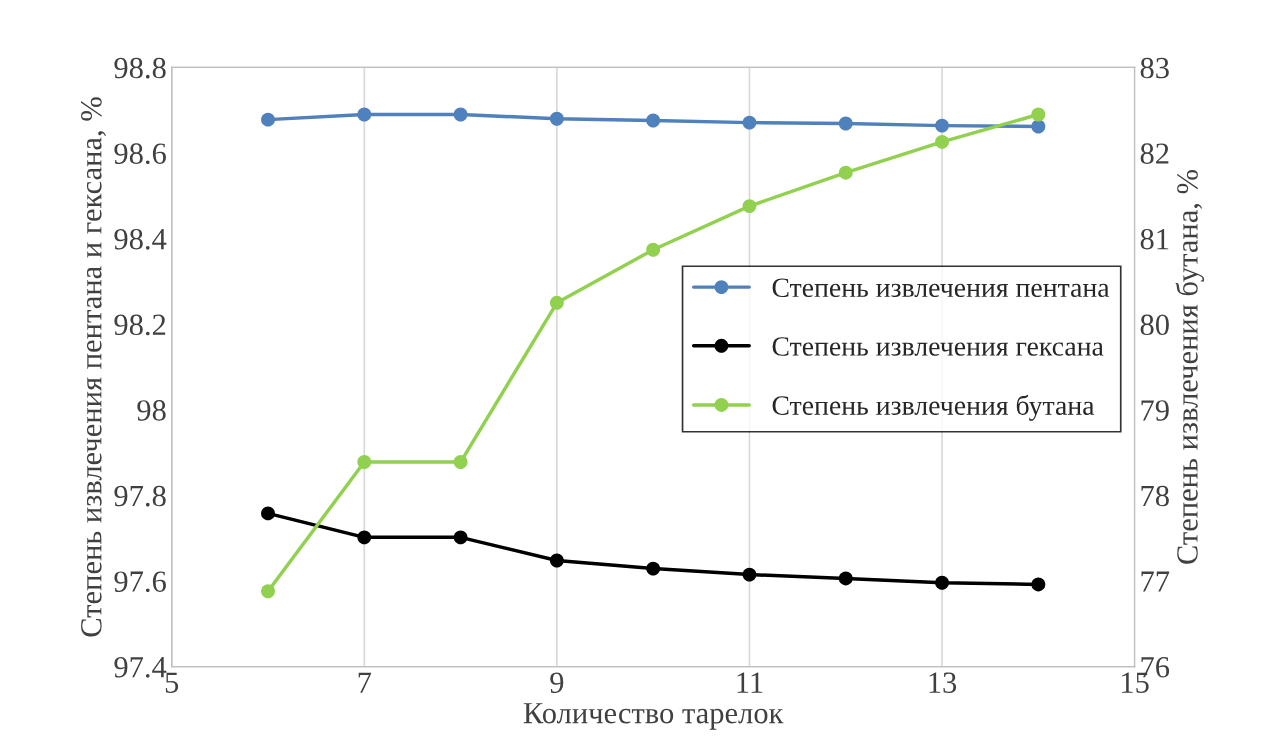  What do you see at coordinates (140, 68) in the screenshot?
I see `y-tick-label: 98.8` at bounding box center [140, 68].